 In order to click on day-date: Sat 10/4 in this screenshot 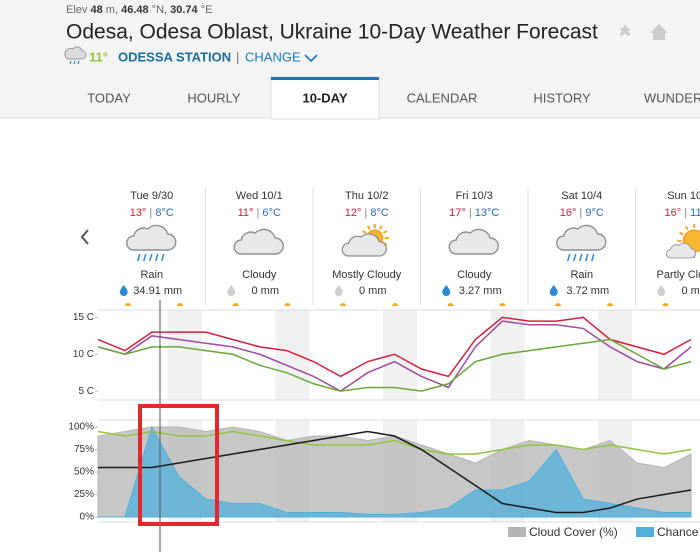, I will do `click(581, 196)`.